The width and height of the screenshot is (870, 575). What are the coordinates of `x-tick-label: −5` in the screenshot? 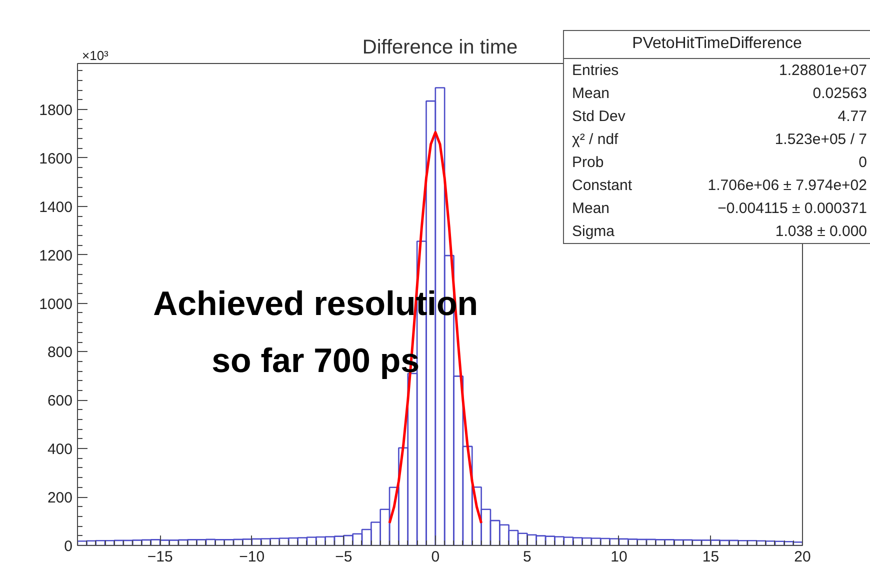 It's located at (343, 557).